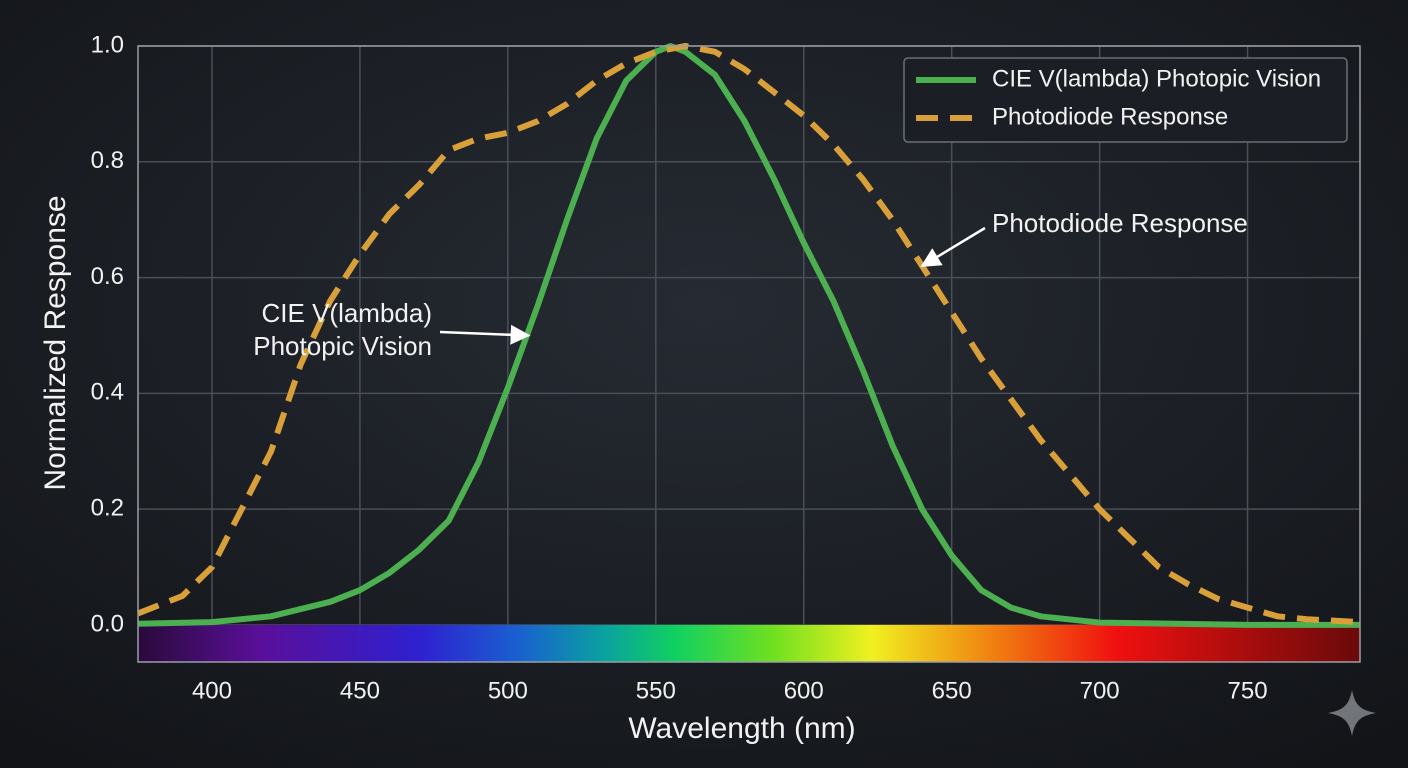 This screenshot has height=768, width=1408. Describe the element at coordinates (804, 690) in the screenshot. I see `x-tick-label: 600` at that location.